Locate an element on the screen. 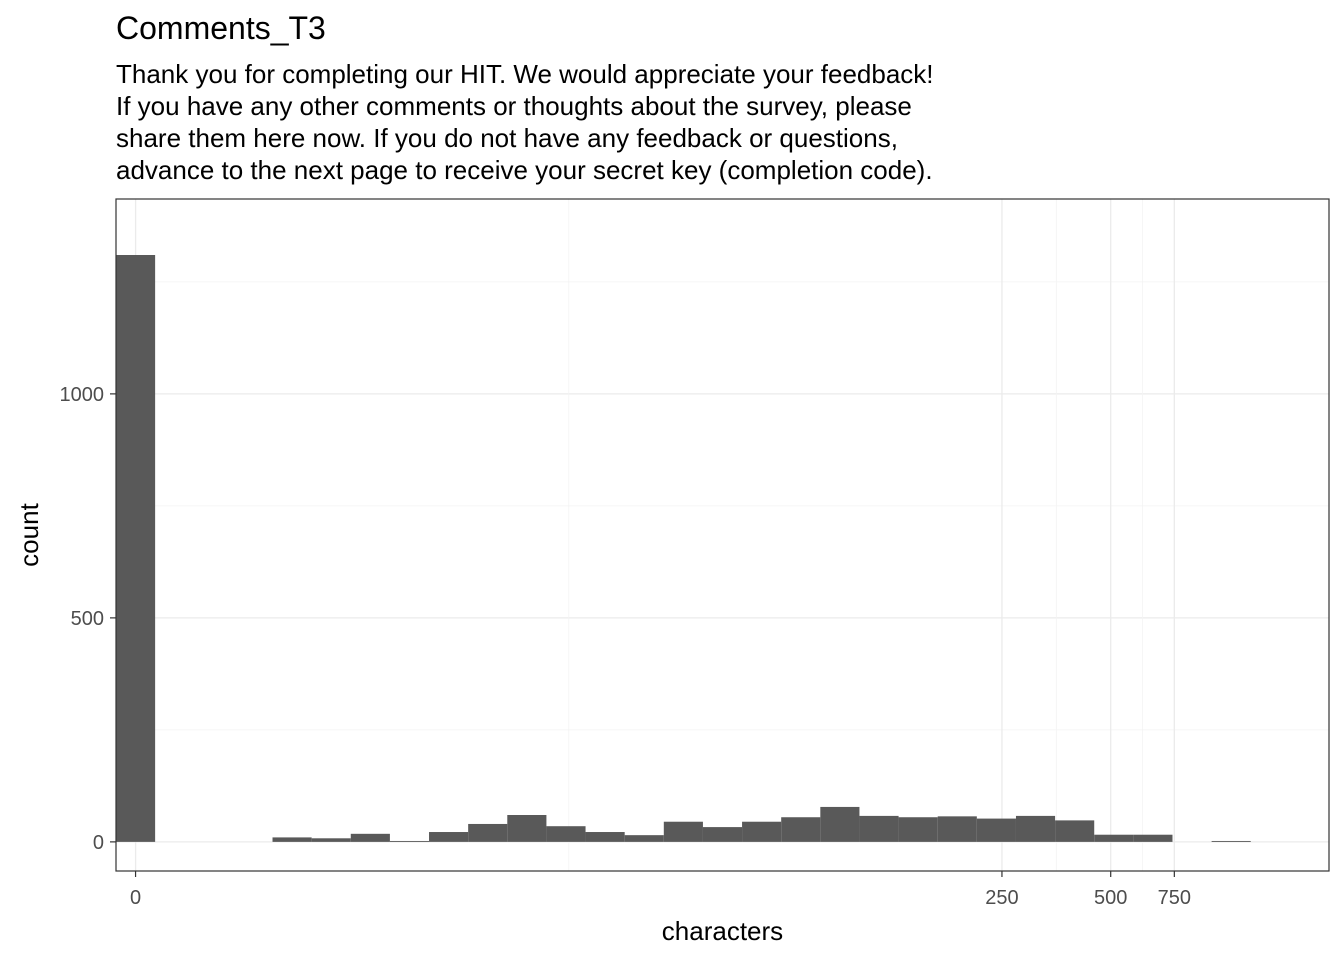  x-tick-label: 750 is located at coordinates (1174, 898).